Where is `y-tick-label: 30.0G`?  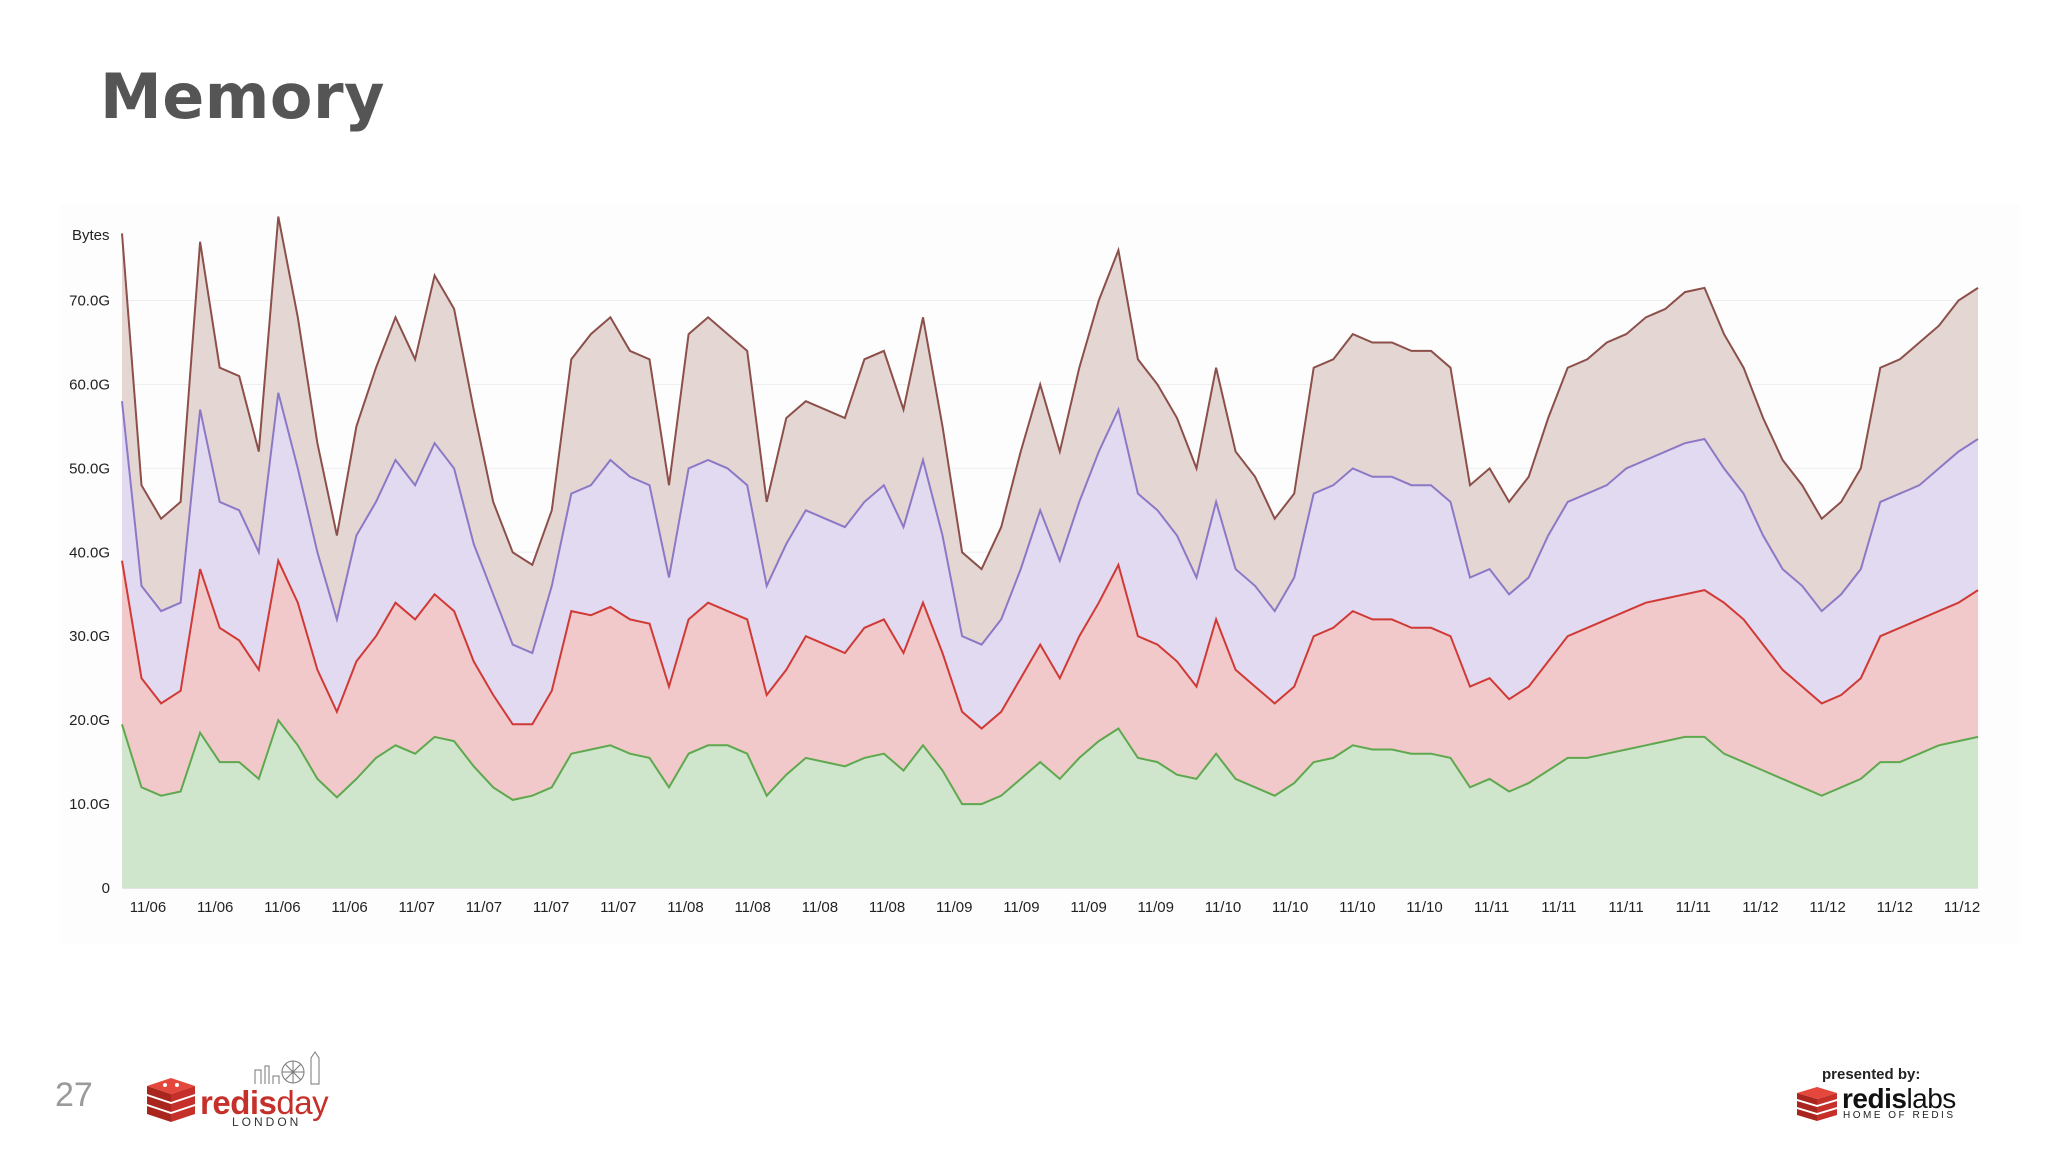
y-tick-label: 30.0G is located at coordinates (89, 636).